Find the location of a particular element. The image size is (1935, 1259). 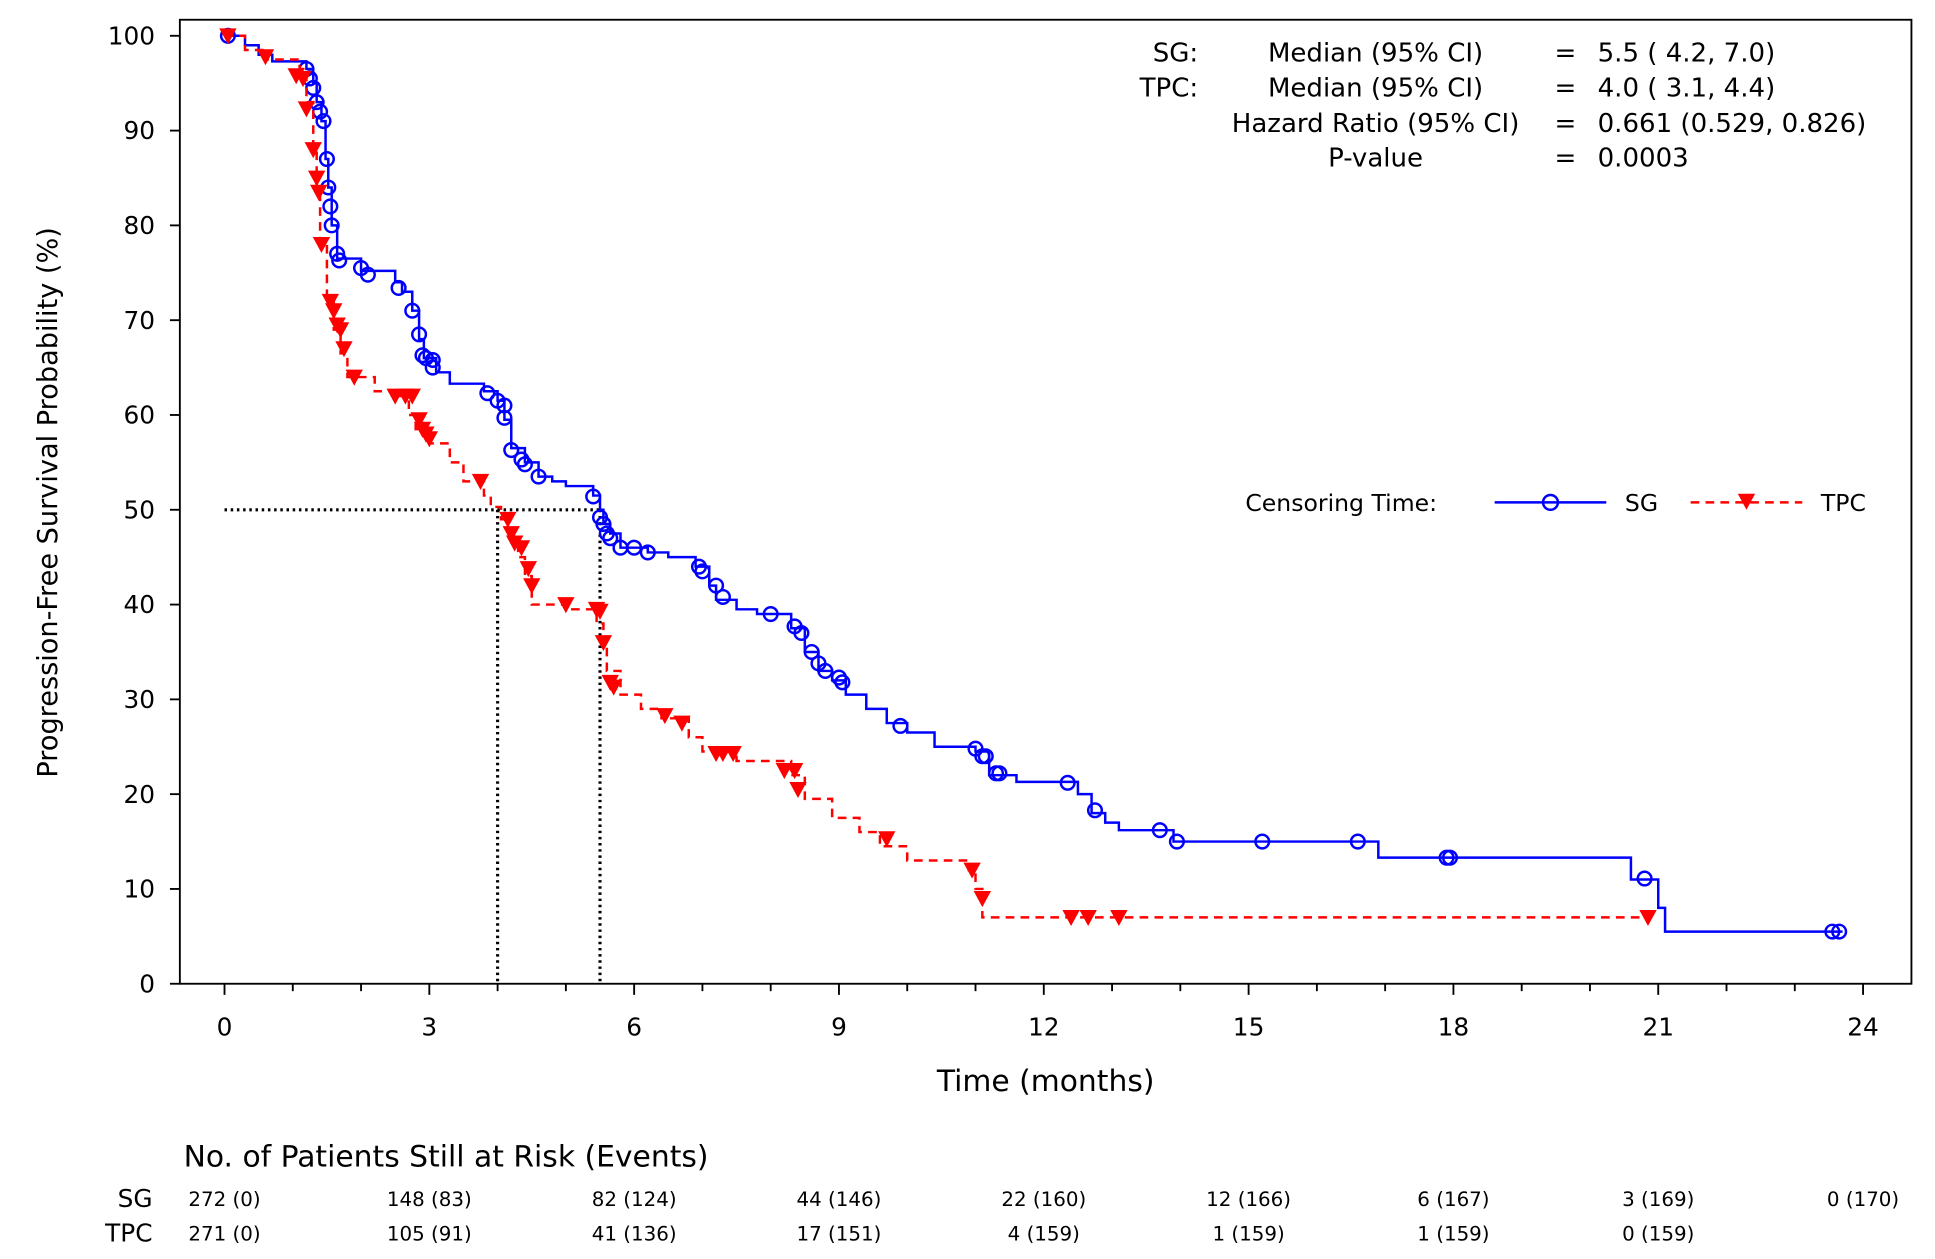

risk-value-tpc: 0 (159) is located at coordinates (1658, 1234).